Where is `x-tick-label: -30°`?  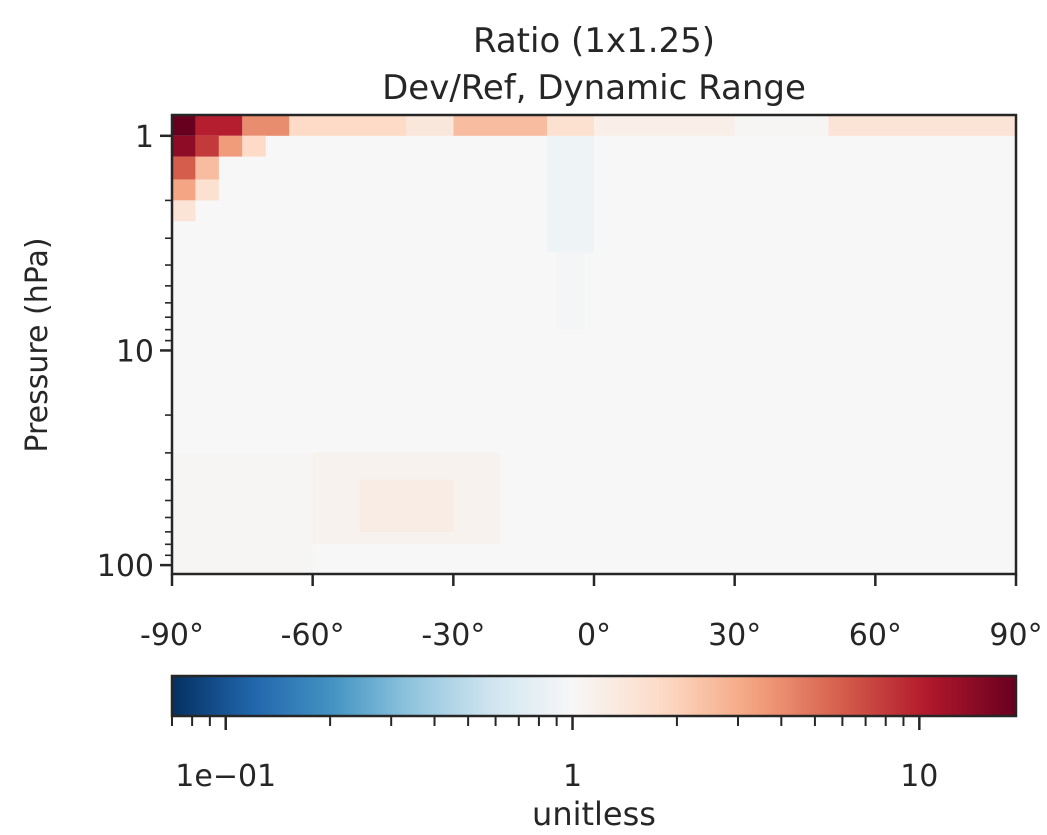 x-tick-label: -30° is located at coordinates (453, 635).